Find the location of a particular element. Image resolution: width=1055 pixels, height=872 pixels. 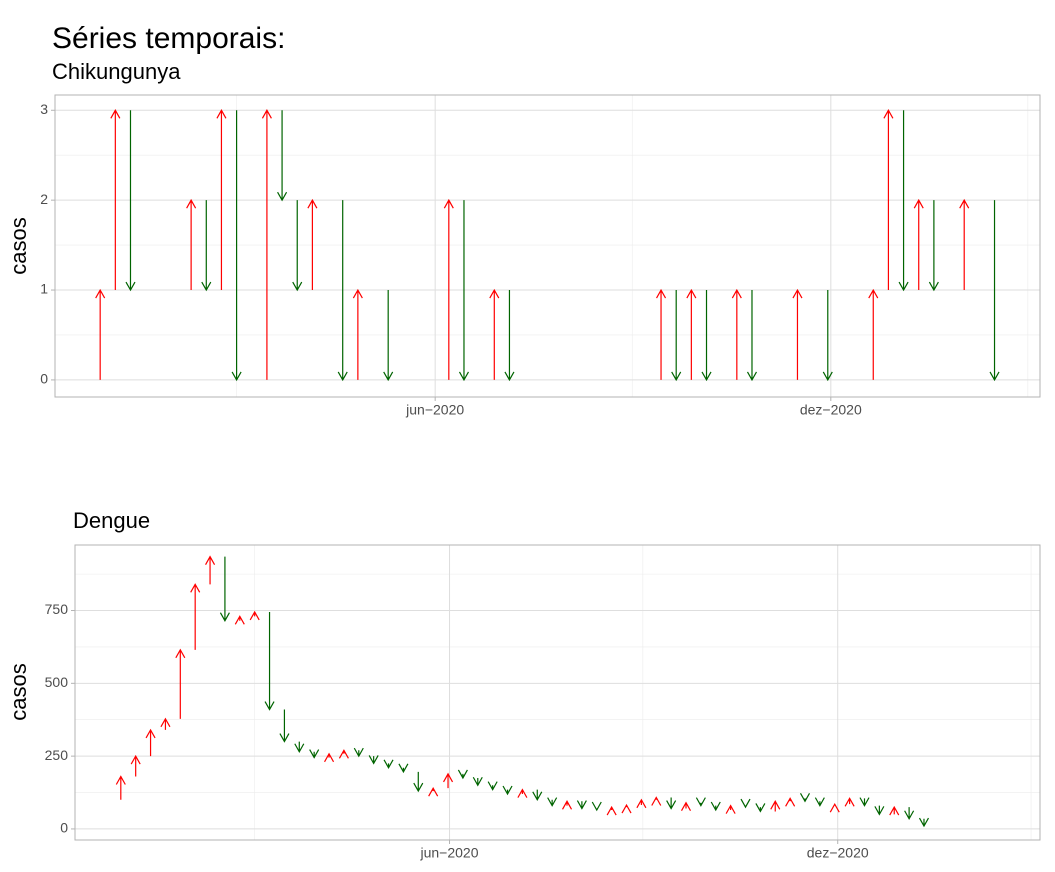

y-tick-label: 500 is located at coordinates (57, 682).